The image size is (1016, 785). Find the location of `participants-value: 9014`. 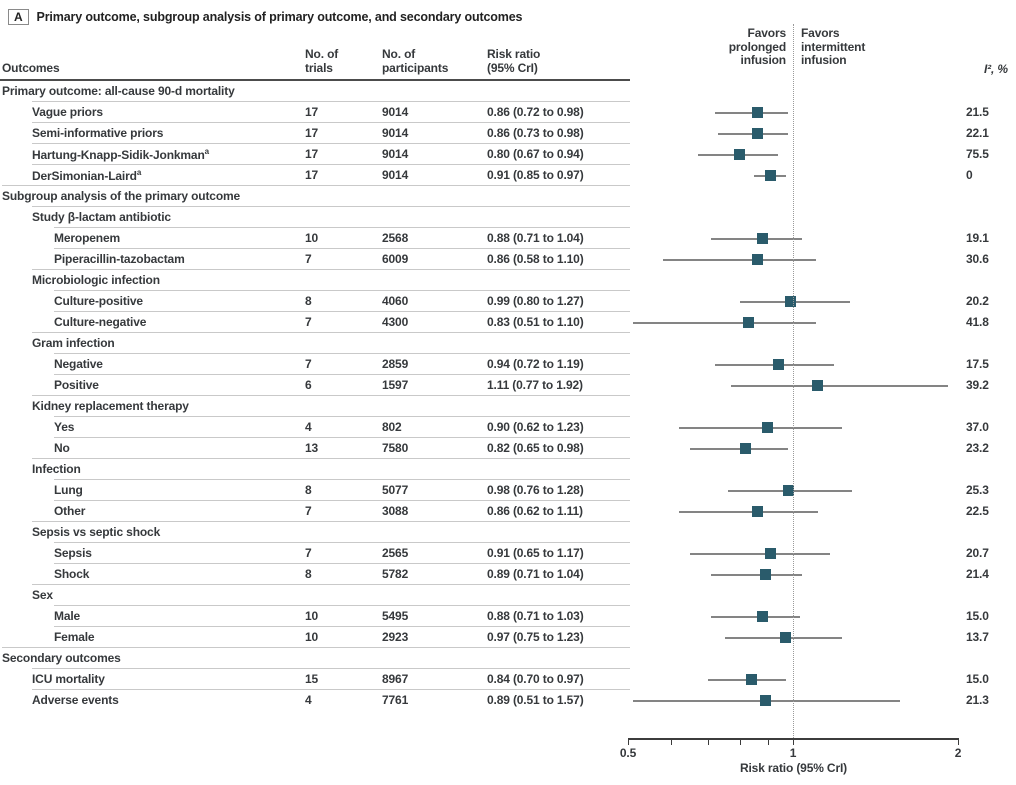

participants-value: 9014 is located at coordinates (395, 133).